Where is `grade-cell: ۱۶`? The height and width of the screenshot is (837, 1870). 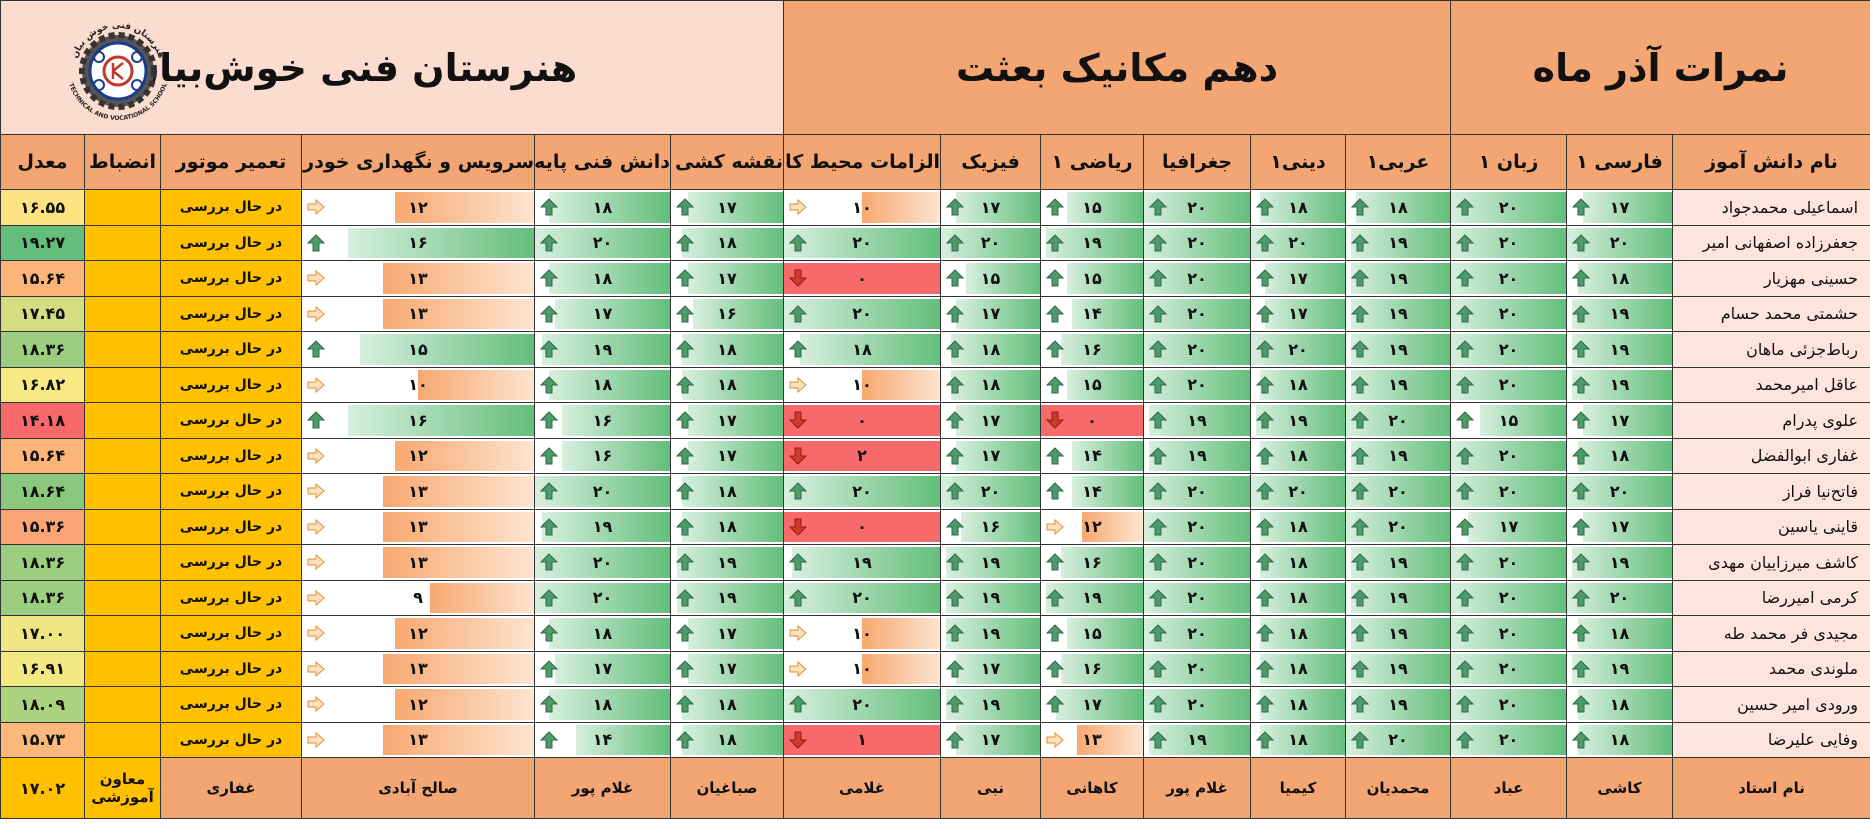
grade-cell: ۱۶ is located at coordinates (1092, 562).